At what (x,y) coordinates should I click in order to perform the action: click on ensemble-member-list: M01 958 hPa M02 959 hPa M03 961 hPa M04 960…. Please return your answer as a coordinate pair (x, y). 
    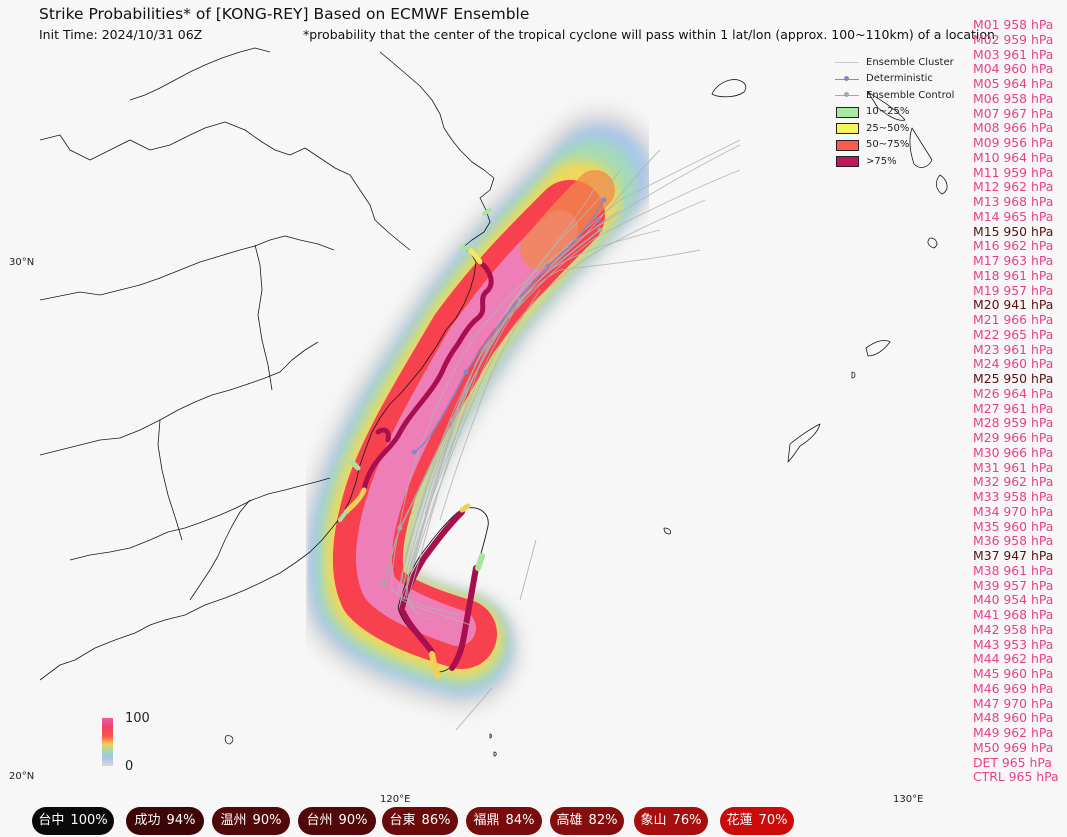
    Looking at the image, I should click on (1020, 401).